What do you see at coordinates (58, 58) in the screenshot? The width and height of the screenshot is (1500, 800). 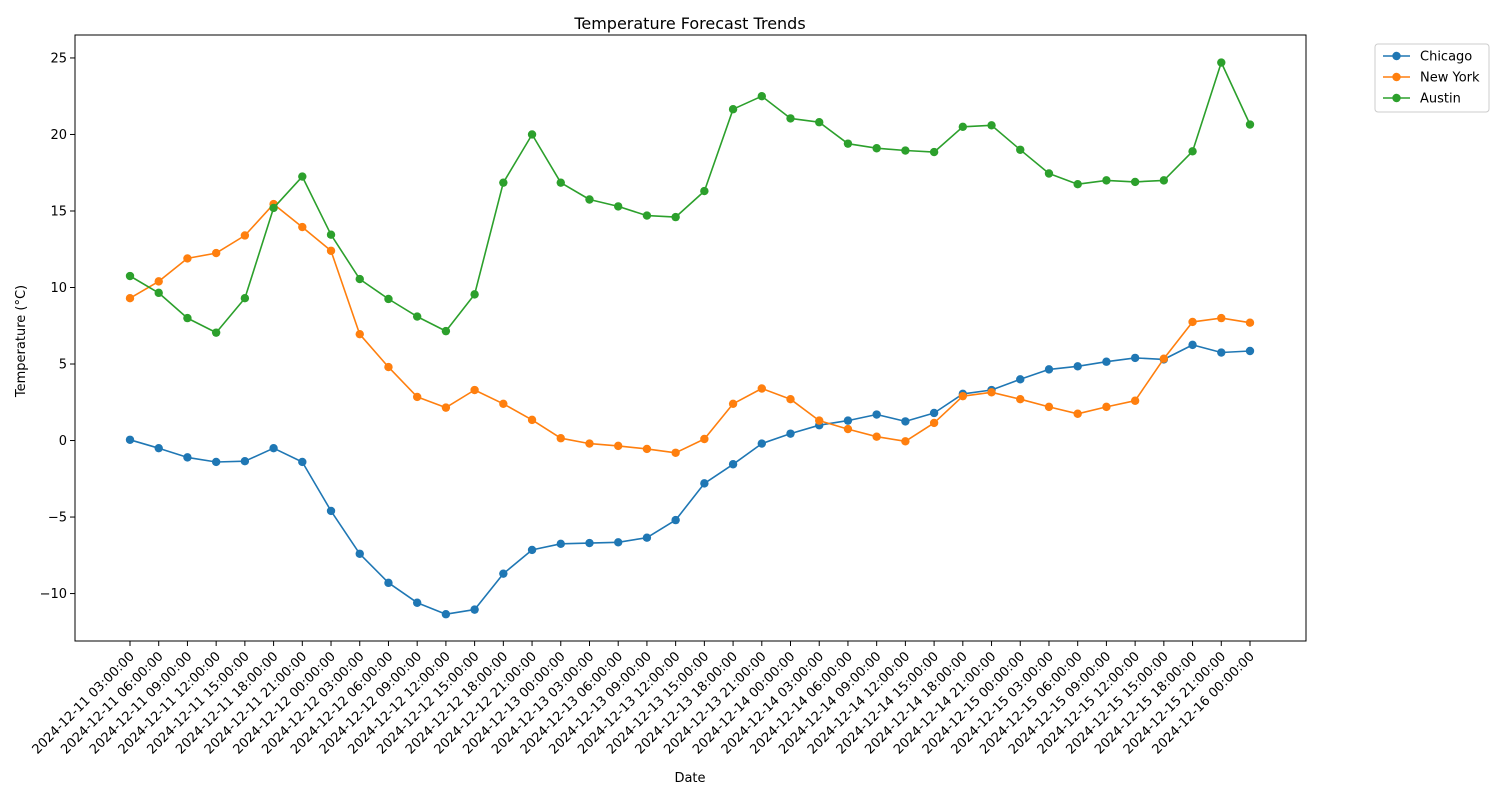 I see `y-tick-label: 25` at bounding box center [58, 58].